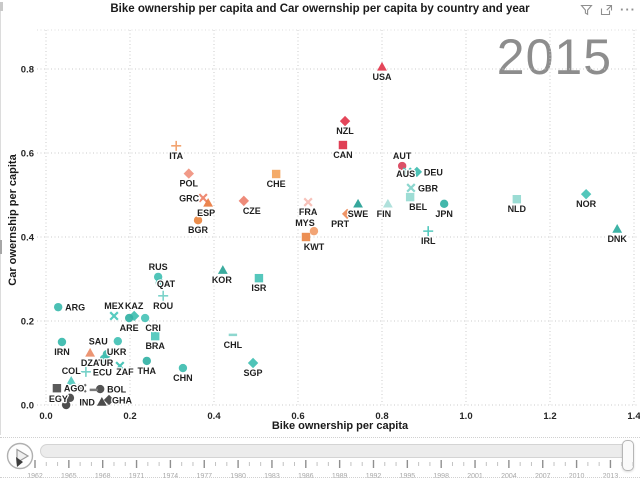 Image resolution: width=640 pixels, height=480 pixels. What do you see at coordinates (1, 6) in the screenshot?
I see `corner-artifact` at bounding box center [1, 6].